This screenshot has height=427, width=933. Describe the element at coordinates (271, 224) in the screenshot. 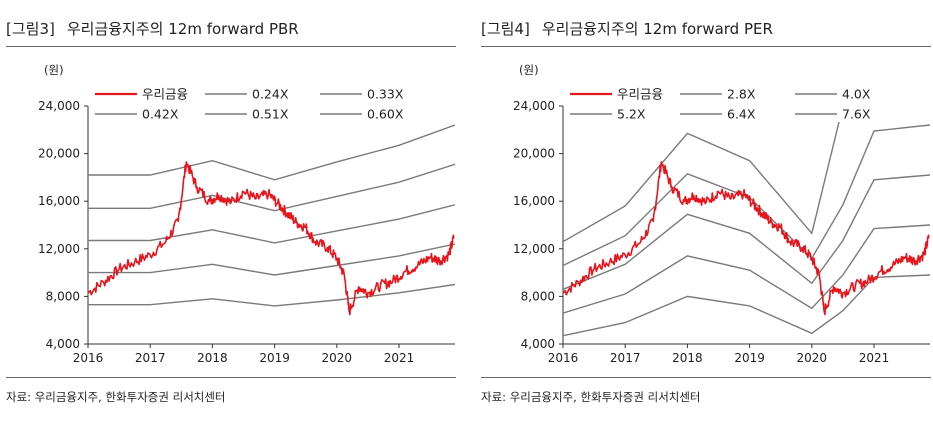

I see `band-line-0.42X` at that location.